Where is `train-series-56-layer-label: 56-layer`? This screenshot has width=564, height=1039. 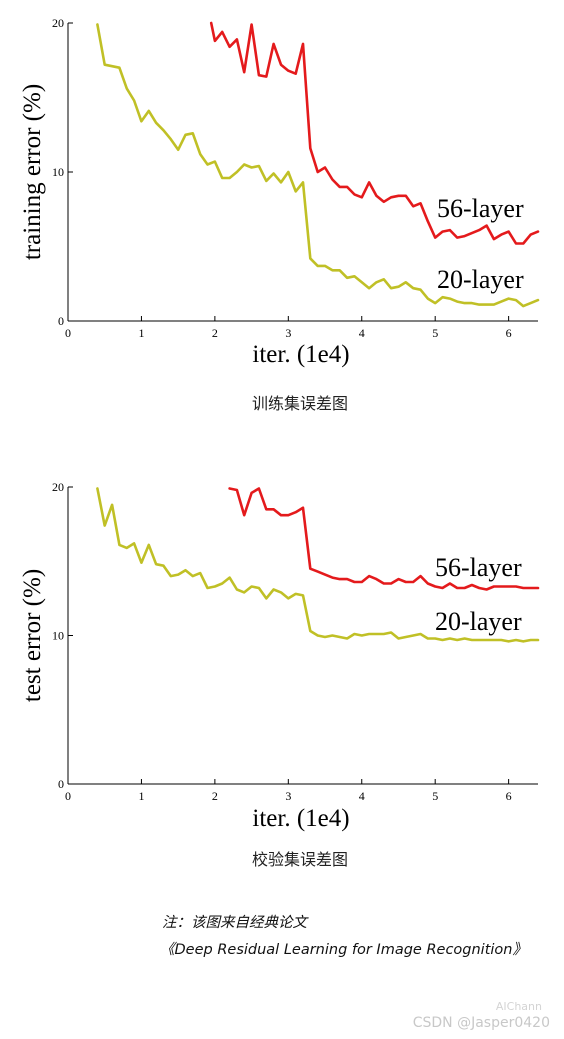
train-series-56-layer-label: 56-layer is located at coordinates (480, 208).